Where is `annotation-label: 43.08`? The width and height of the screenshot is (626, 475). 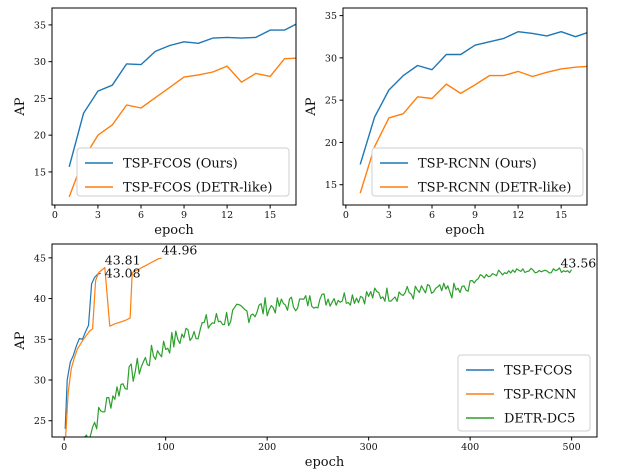 annotation-label: 43.08 is located at coordinates (123, 272).